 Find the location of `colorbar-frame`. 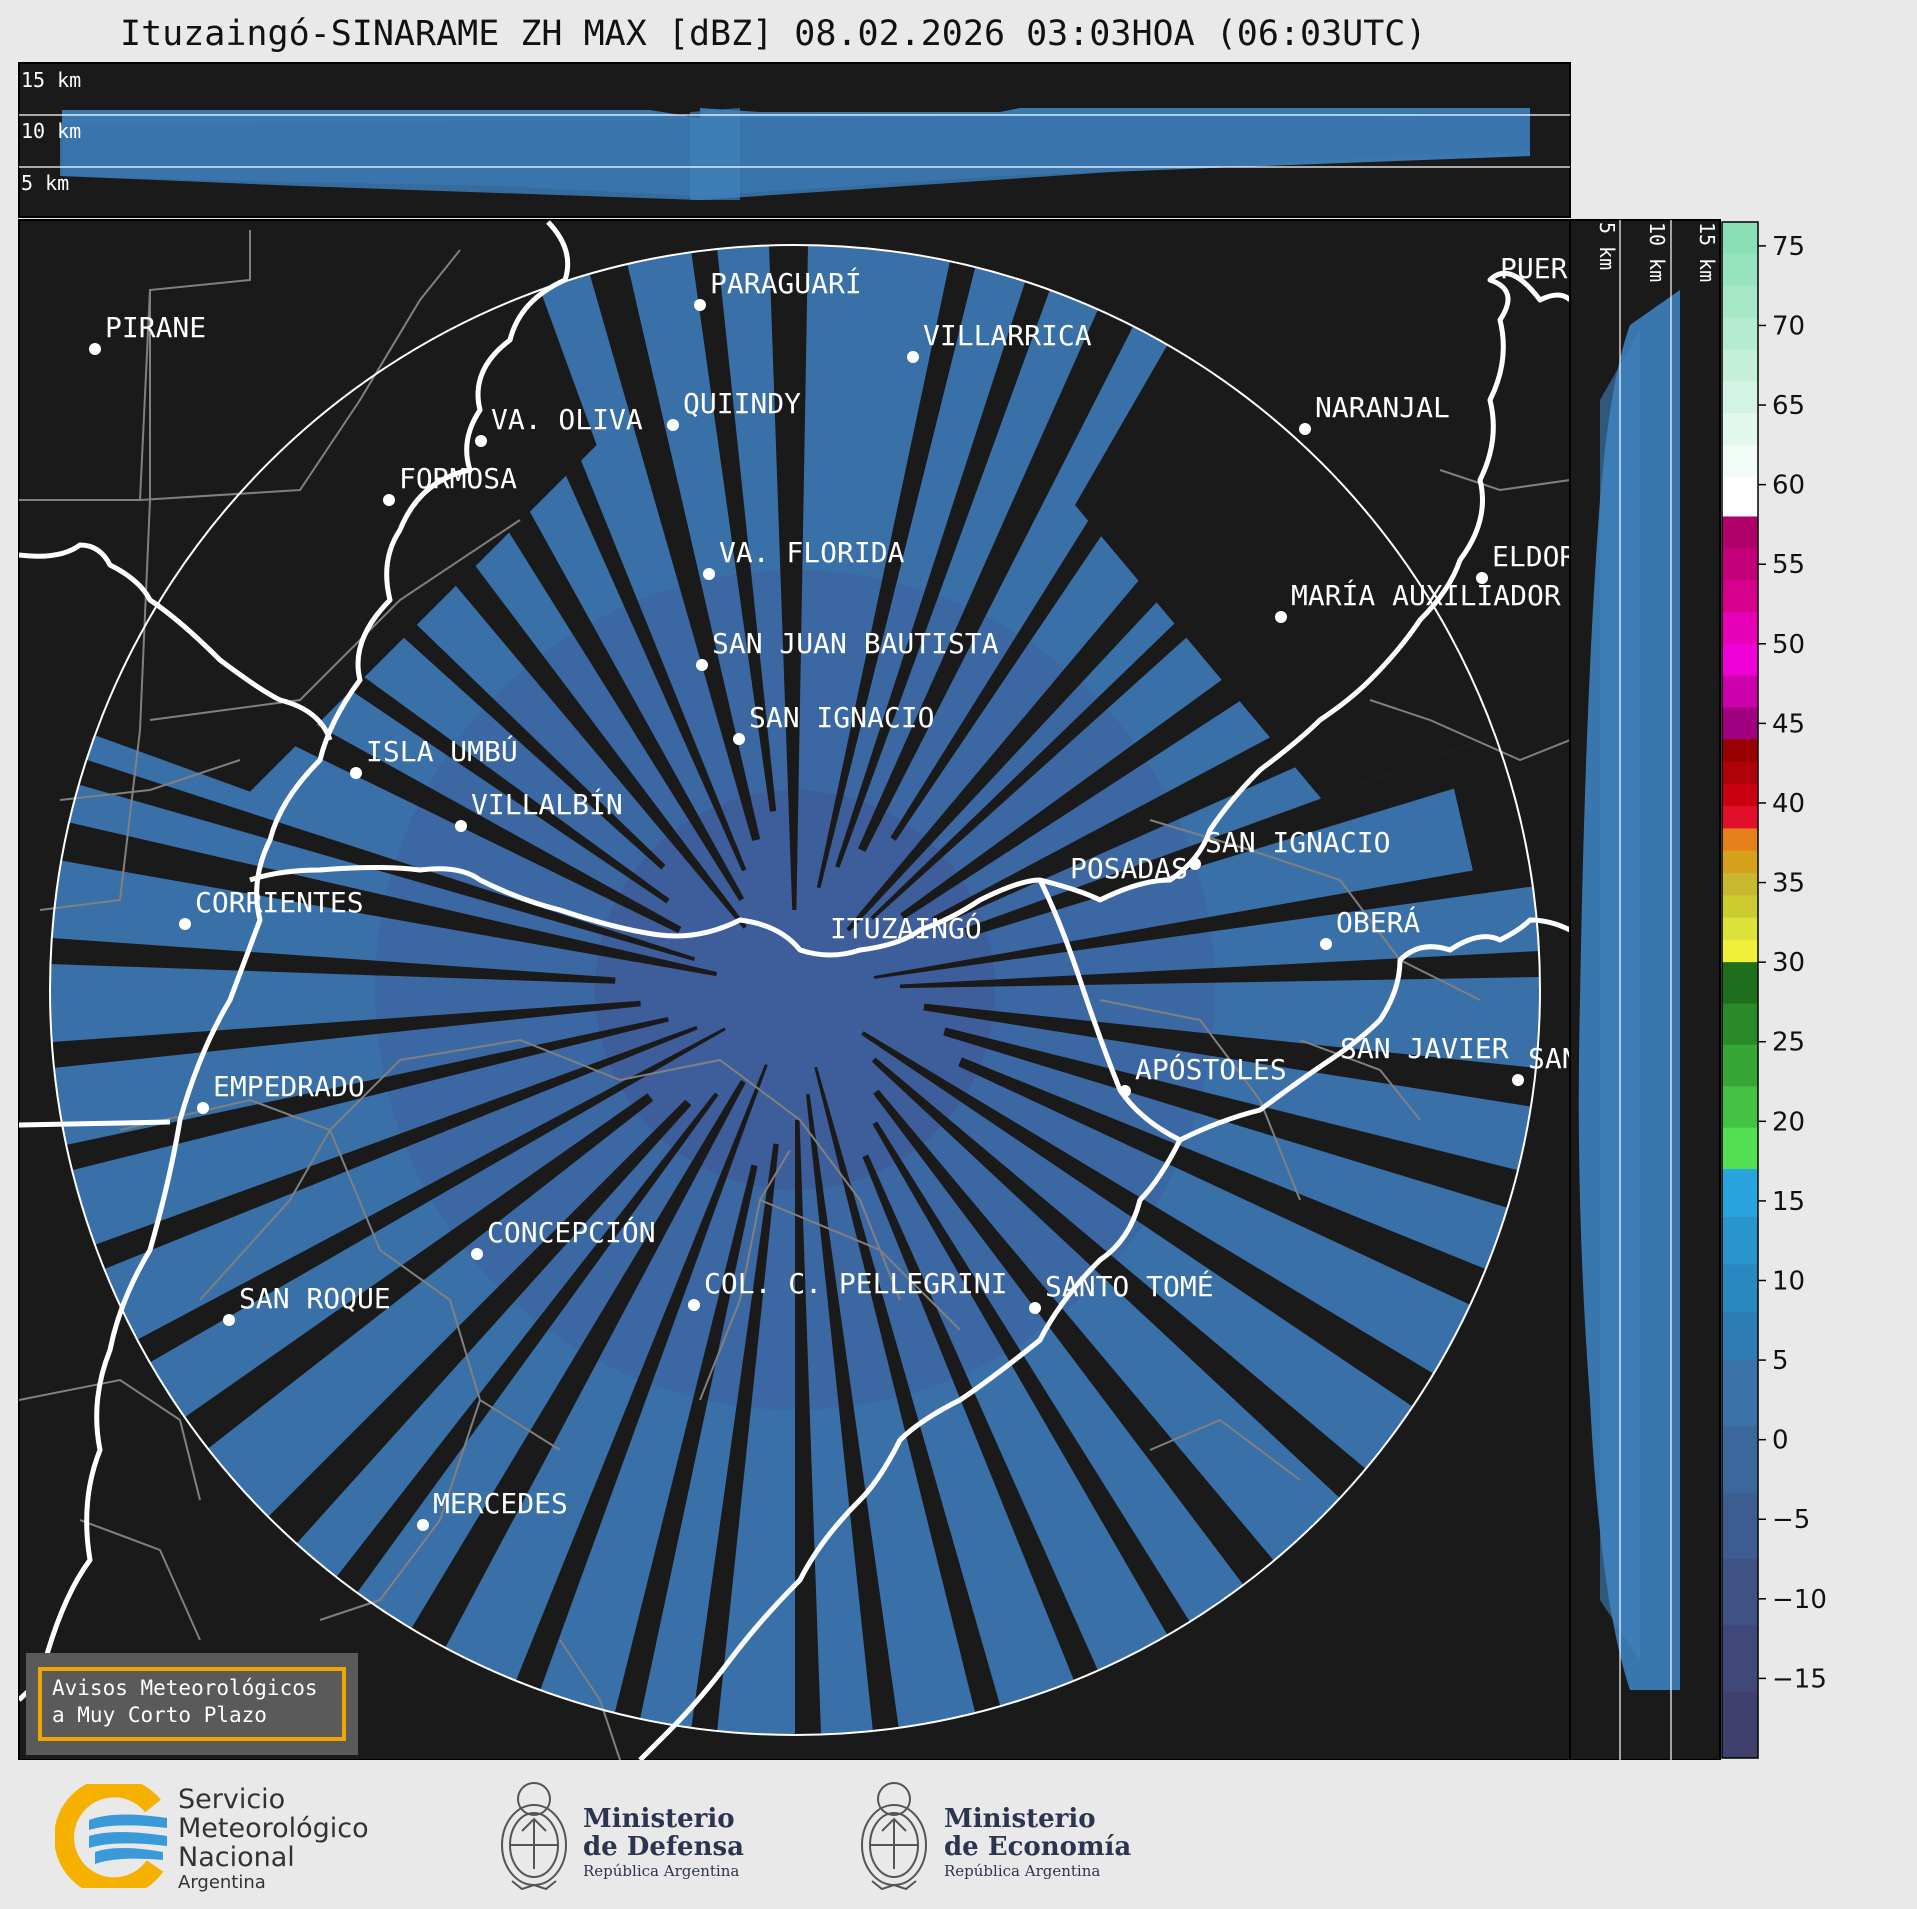

colorbar-frame is located at coordinates (1740, 990).